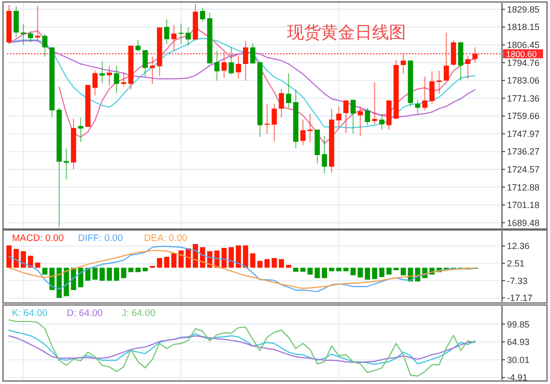 The height and width of the screenshot is (384, 550). What do you see at coordinates (518, 324) in the screenshot?
I see `y-tick-label: 99.85` at bounding box center [518, 324].